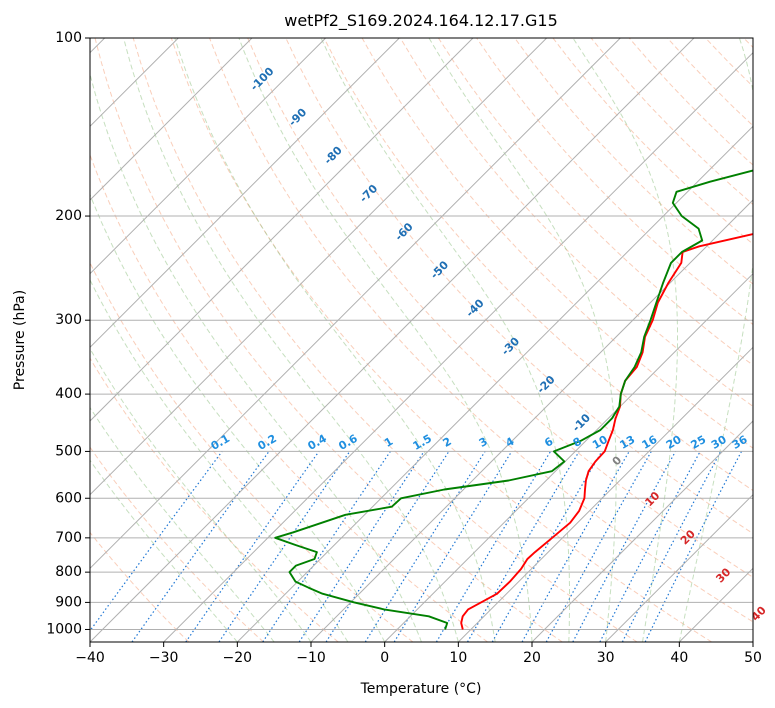 Image resolution: width=775 pixels, height=708 pixels. What do you see at coordinates (421, 21) in the screenshot?
I see `chart-title: wetPf2_S169.2024.164.12.17.G15` at bounding box center [421, 21].